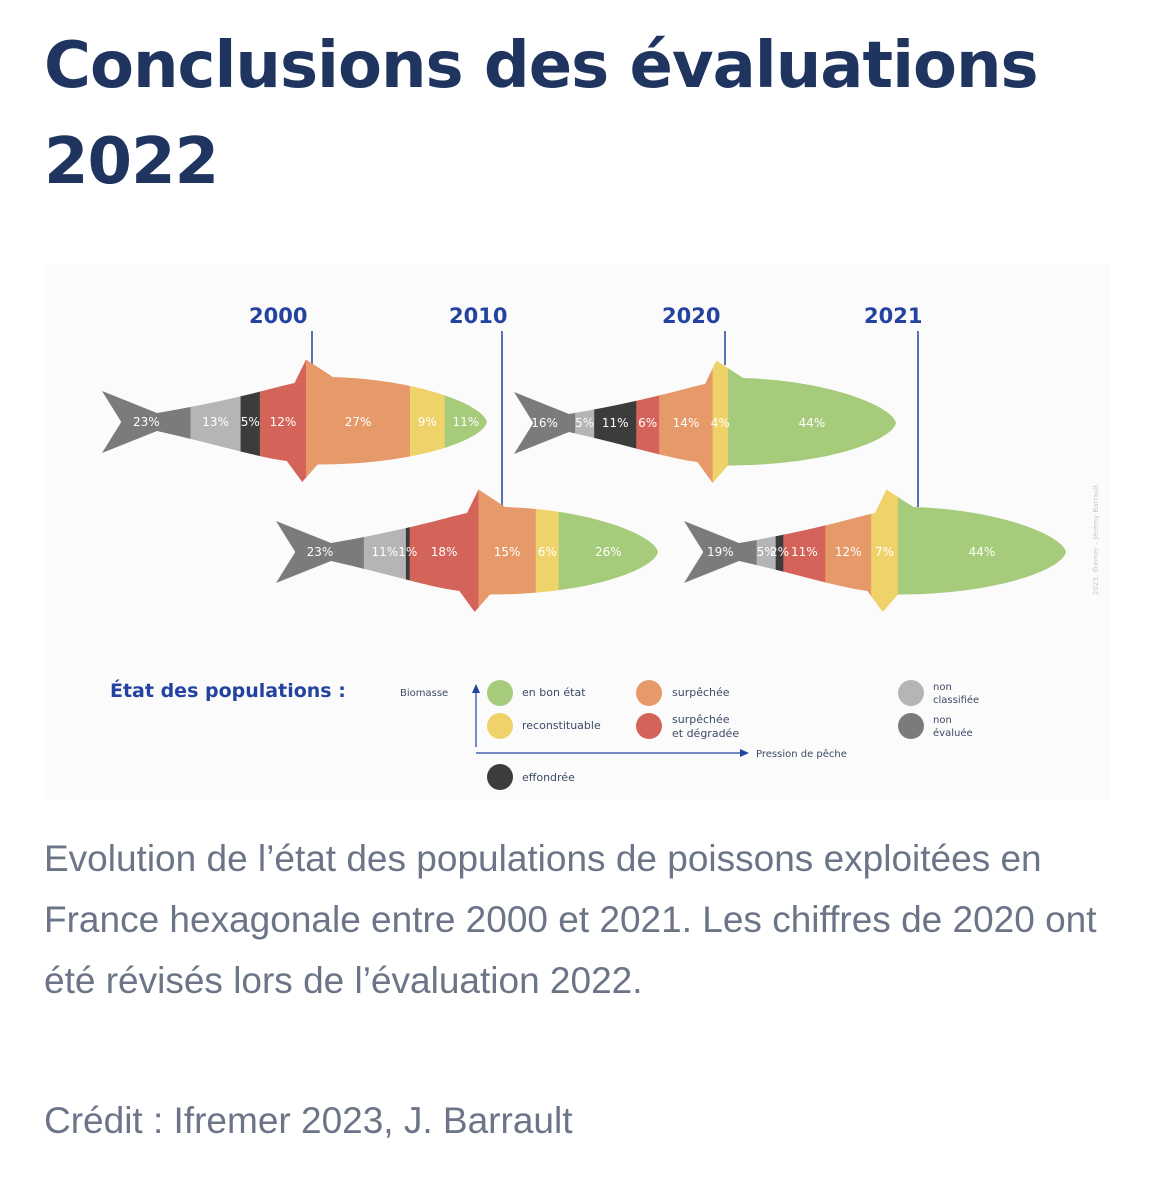 The height and width of the screenshot is (1193, 1170). Describe the element at coordinates (744, 753) in the screenshot. I see `pressure-axis-arrow` at that location.